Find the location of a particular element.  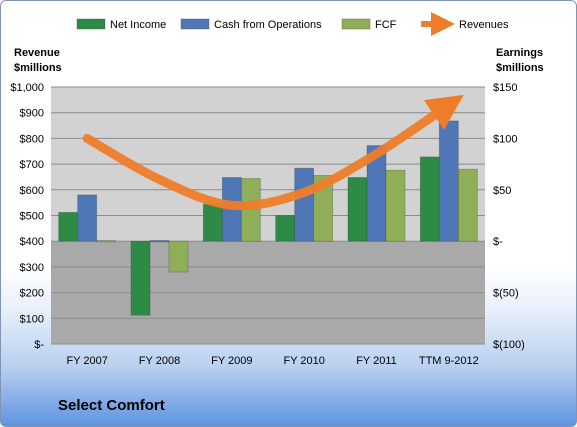

left-tick-label: $300 is located at coordinates (32, 268).